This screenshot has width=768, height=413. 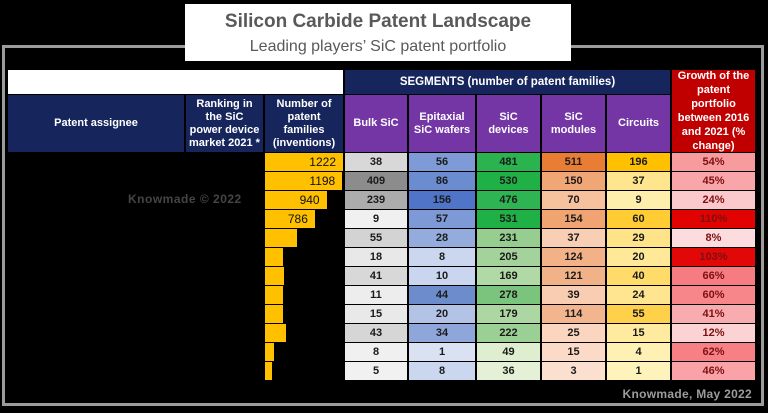 I want to click on segment-cell: 530, so click(x=508, y=181).